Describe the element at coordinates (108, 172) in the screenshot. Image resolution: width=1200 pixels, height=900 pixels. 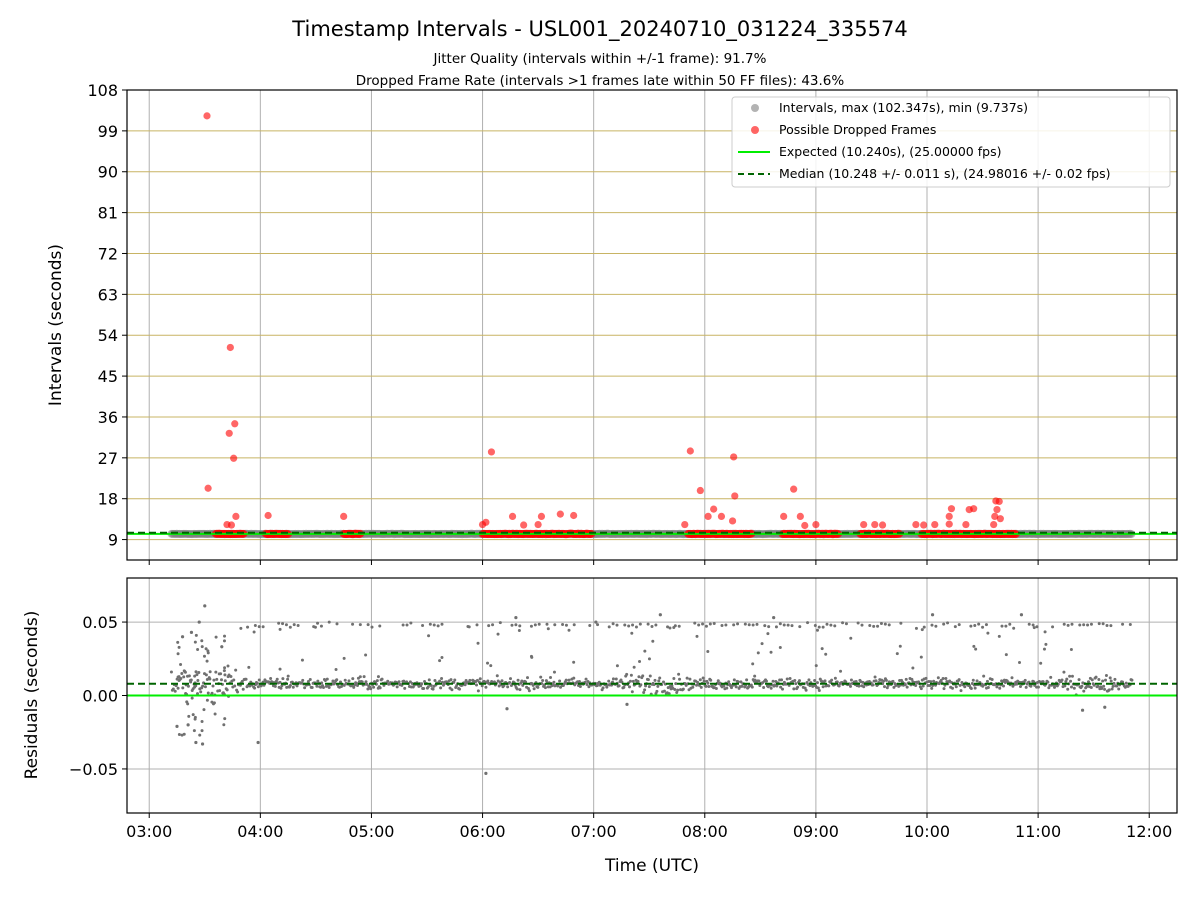
I see `top-y-tick-label: 90` at that location.